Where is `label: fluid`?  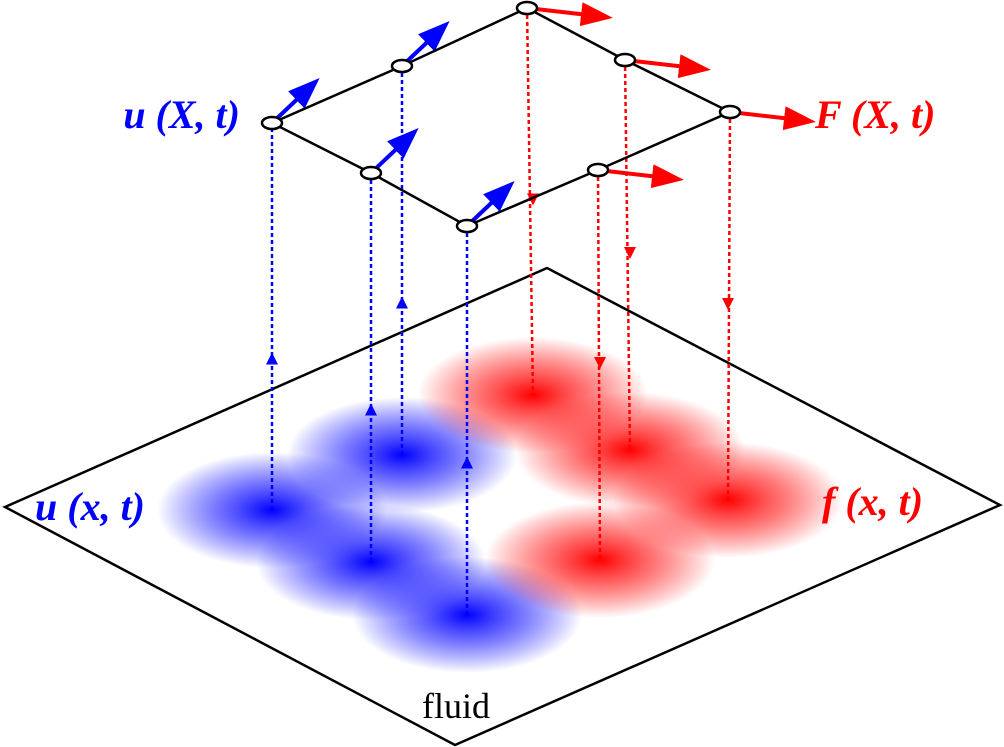 label: fluid is located at coordinates (456, 706).